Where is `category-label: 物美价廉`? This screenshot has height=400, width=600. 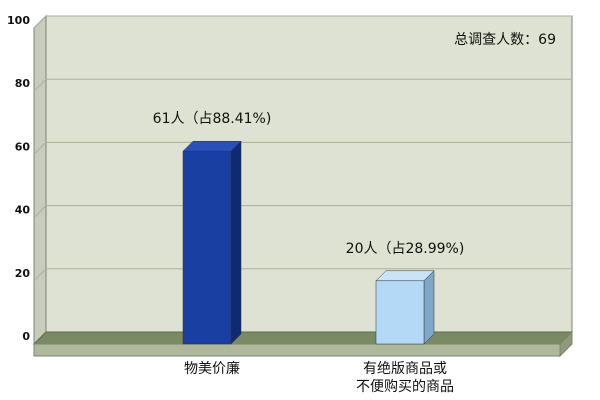 category-label: 物美价廉 is located at coordinates (212, 368).